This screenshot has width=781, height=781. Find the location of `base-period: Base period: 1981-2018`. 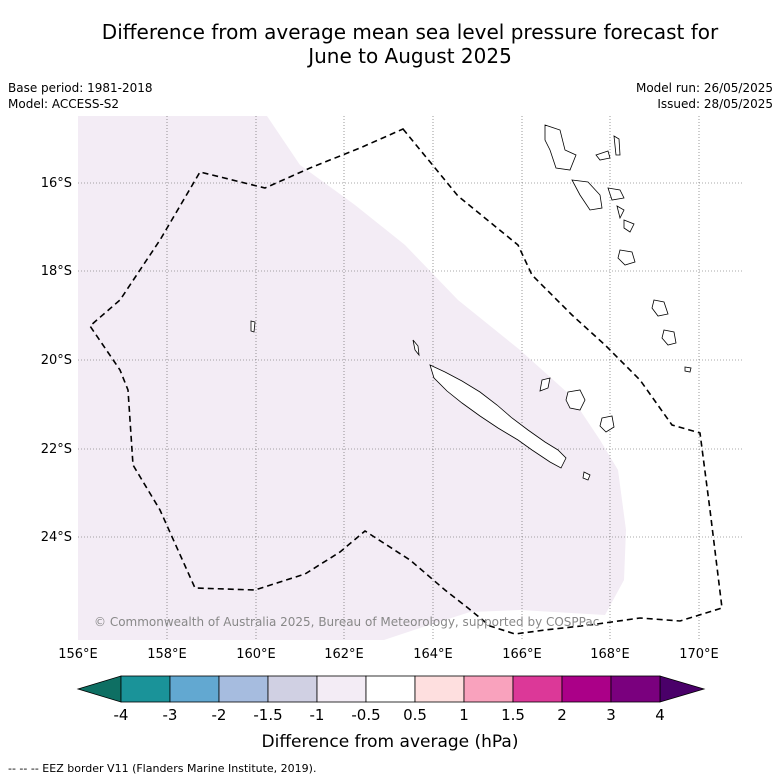

base-period: Base period: 1981-2018 is located at coordinates (80, 88).